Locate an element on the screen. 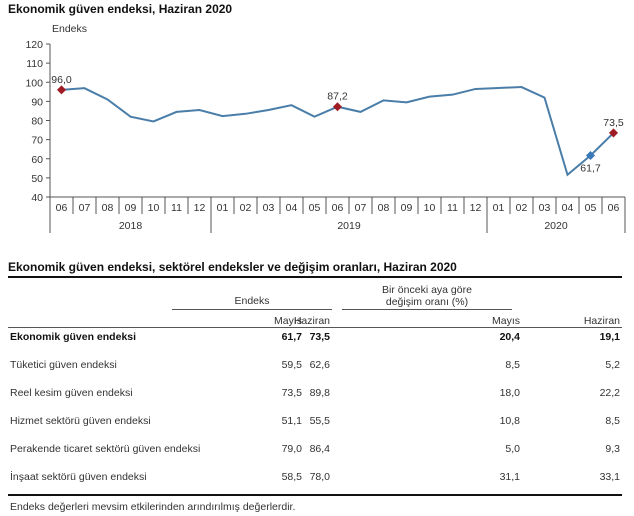 Image resolution: width=634 pixels, height=516 pixels. cell-endeks-haziran: 73,5 is located at coordinates (319, 337).